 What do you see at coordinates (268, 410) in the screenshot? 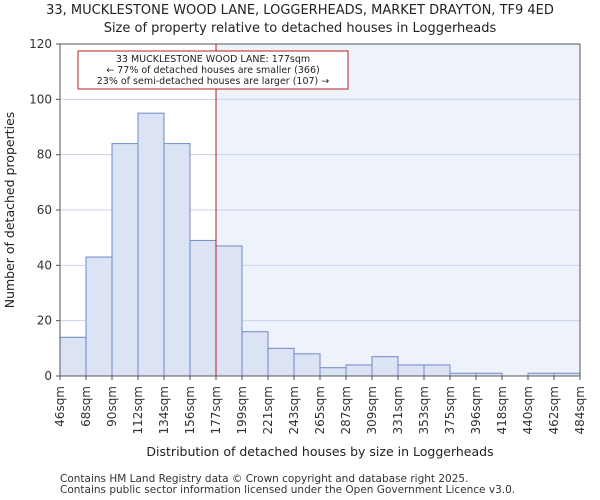
I see `x-tick-label: 221sqm` at bounding box center [268, 410].